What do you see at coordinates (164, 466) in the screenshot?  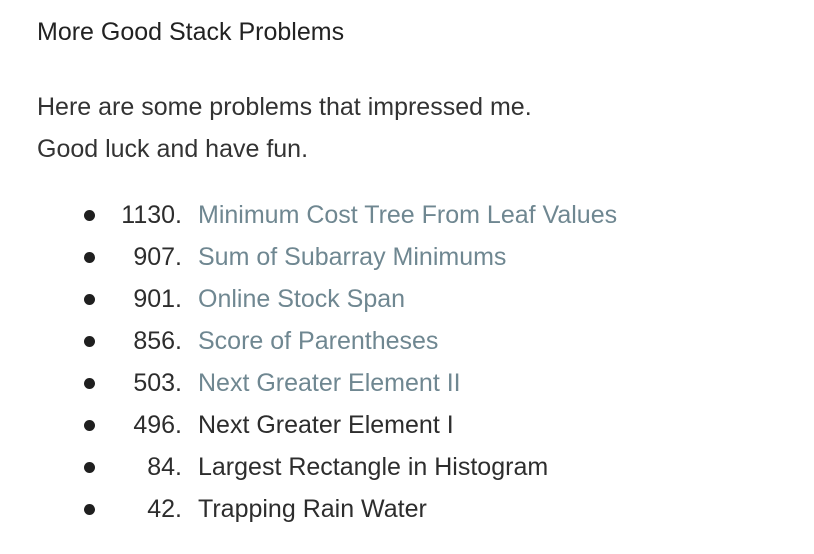 I see `problem-number: 84.` at bounding box center [164, 466].